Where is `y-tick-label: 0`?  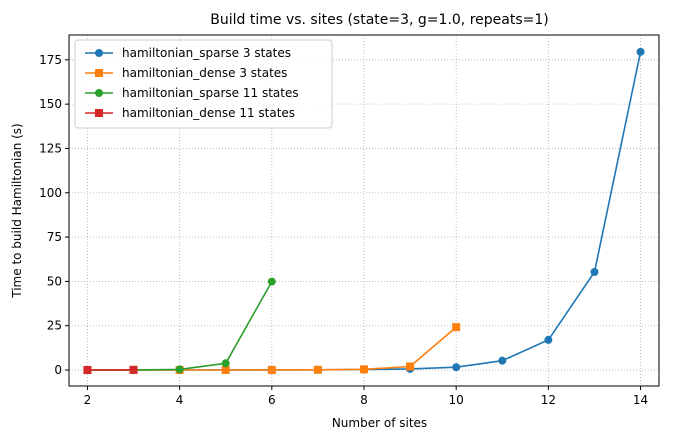 y-tick-label: 0 is located at coordinates (58, 370).